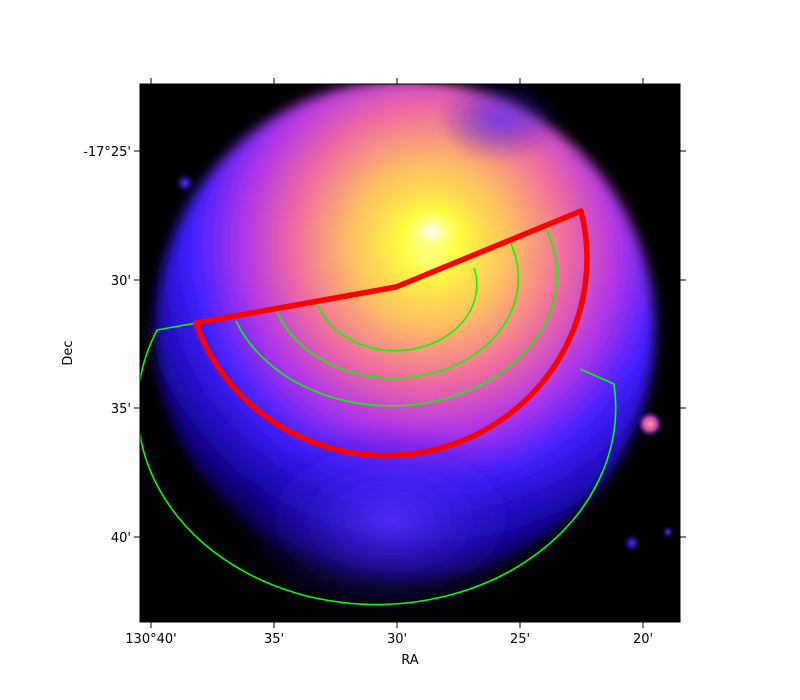 Image resolution: width=800 pixels, height=700 pixels. I want to click on x-tick-label: 35', so click(274, 639).